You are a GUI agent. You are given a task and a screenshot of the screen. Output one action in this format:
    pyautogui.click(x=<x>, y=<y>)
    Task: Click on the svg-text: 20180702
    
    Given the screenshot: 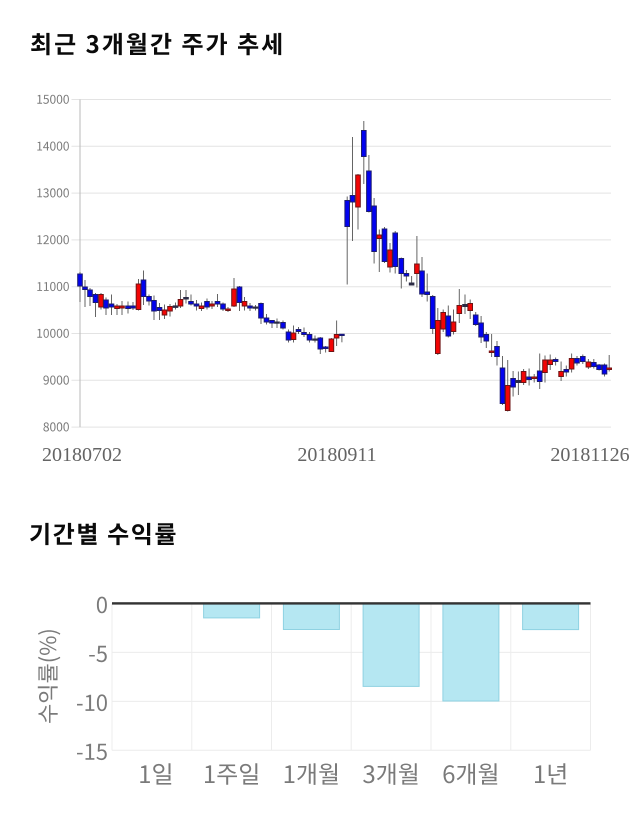 What is the action you would take?
    pyautogui.click(x=82, y=455)
    